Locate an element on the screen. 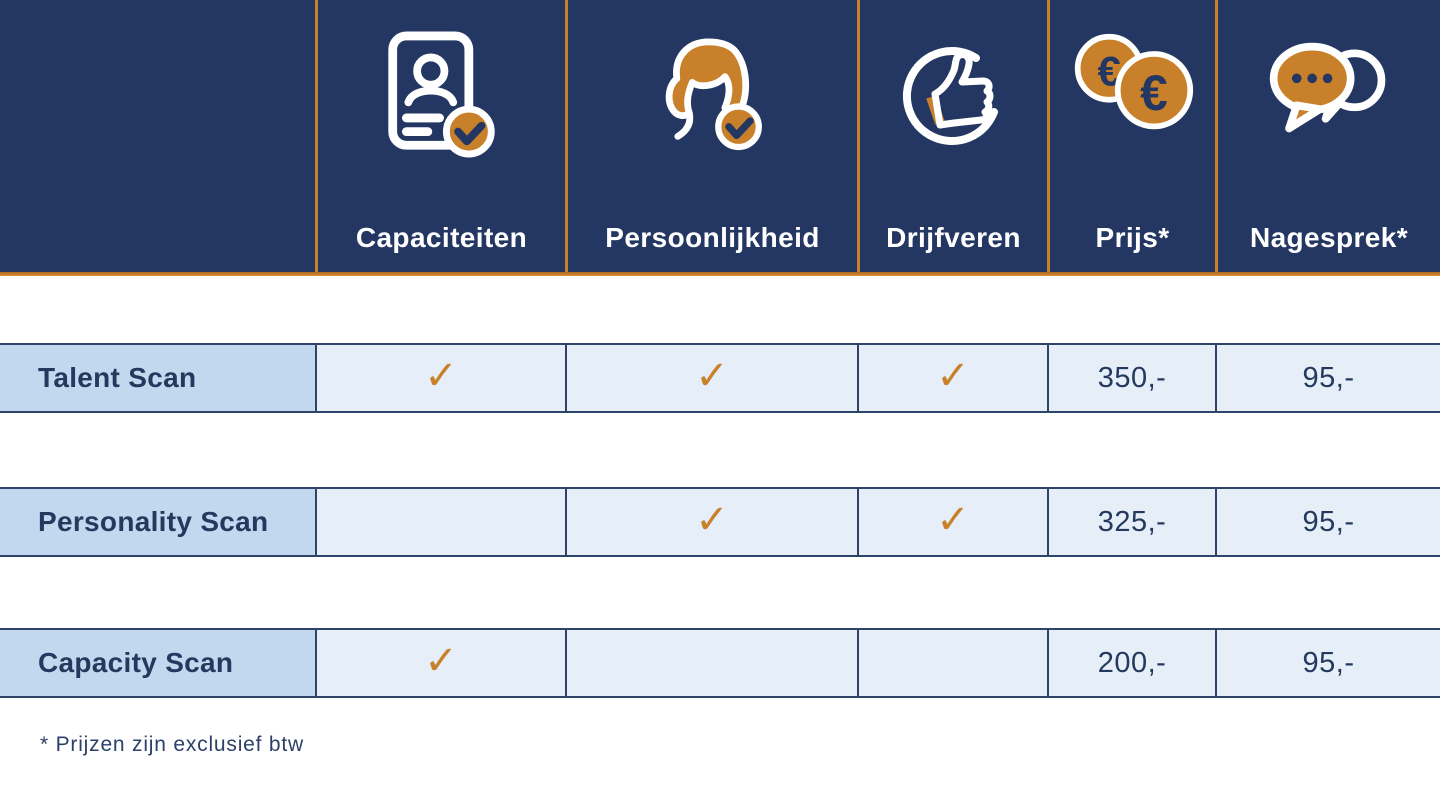  cell-talent-nagesprek: 95,- is located at coordinates (1327, 378).